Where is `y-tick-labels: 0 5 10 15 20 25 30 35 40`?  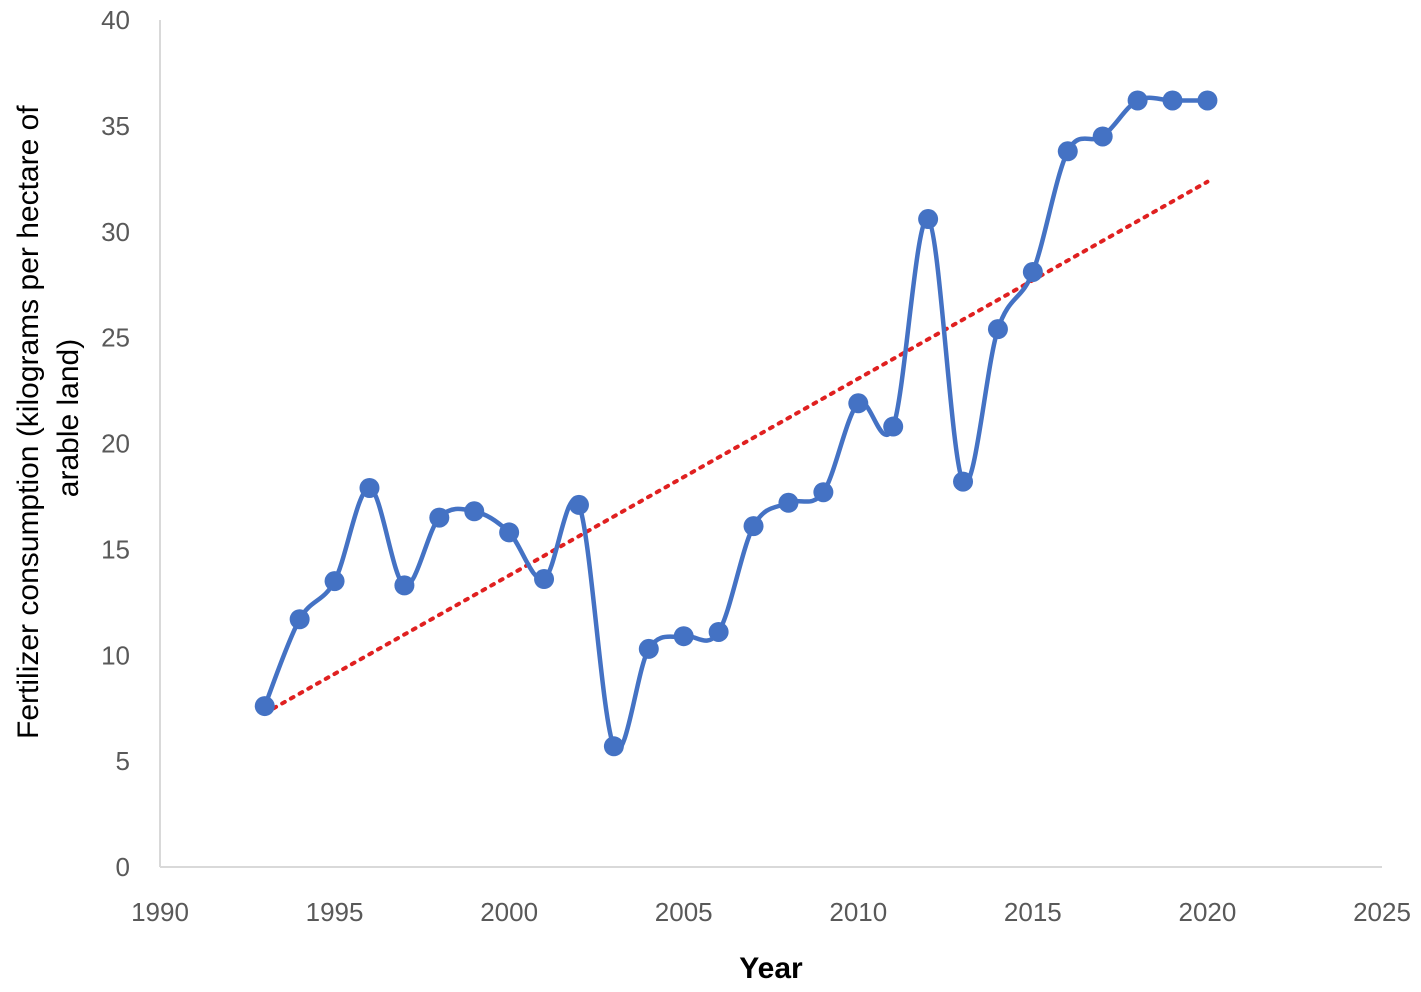
y-tick-labels: 0 5 10 15 20 25 30 35 40 is located at coordinates (115, 443).